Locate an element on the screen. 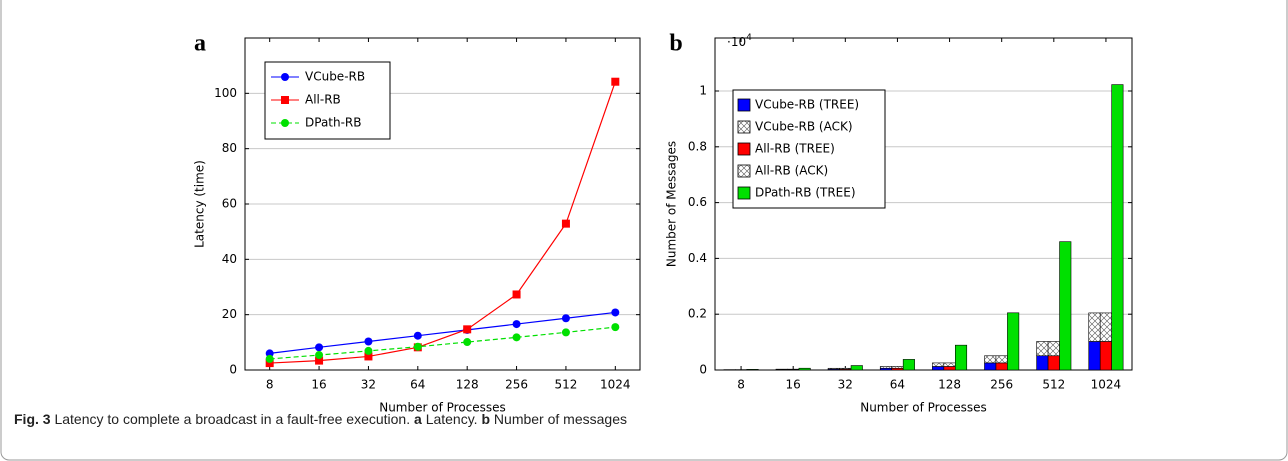 This screenshot has width=1288, height=461. panel-label: a is located at coordinates (200, 44).